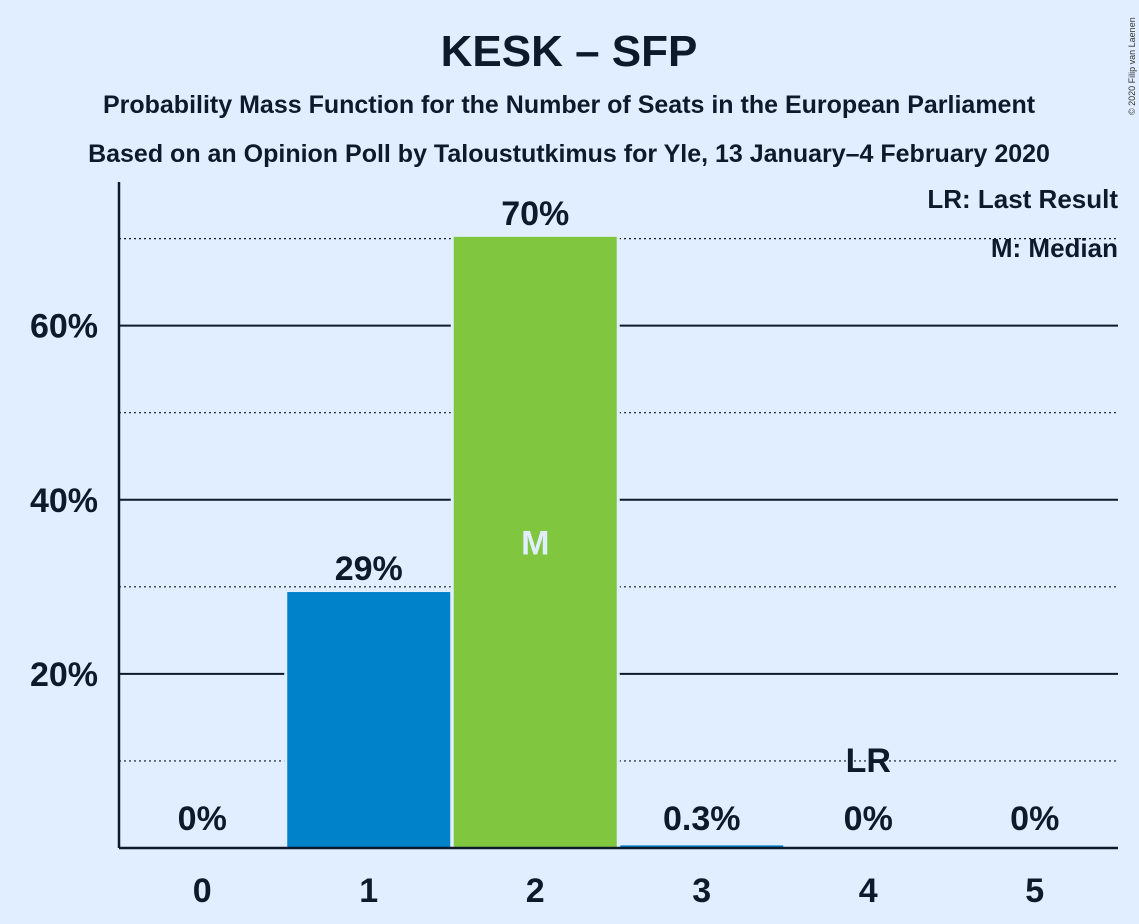 Image resolution: width=1139 pixels, height=924 pixels. What do you see at coordinates (1034, 891) in the screenshot?
I see `x-tick-label-5: 5` at bounding box center [1034, 891].